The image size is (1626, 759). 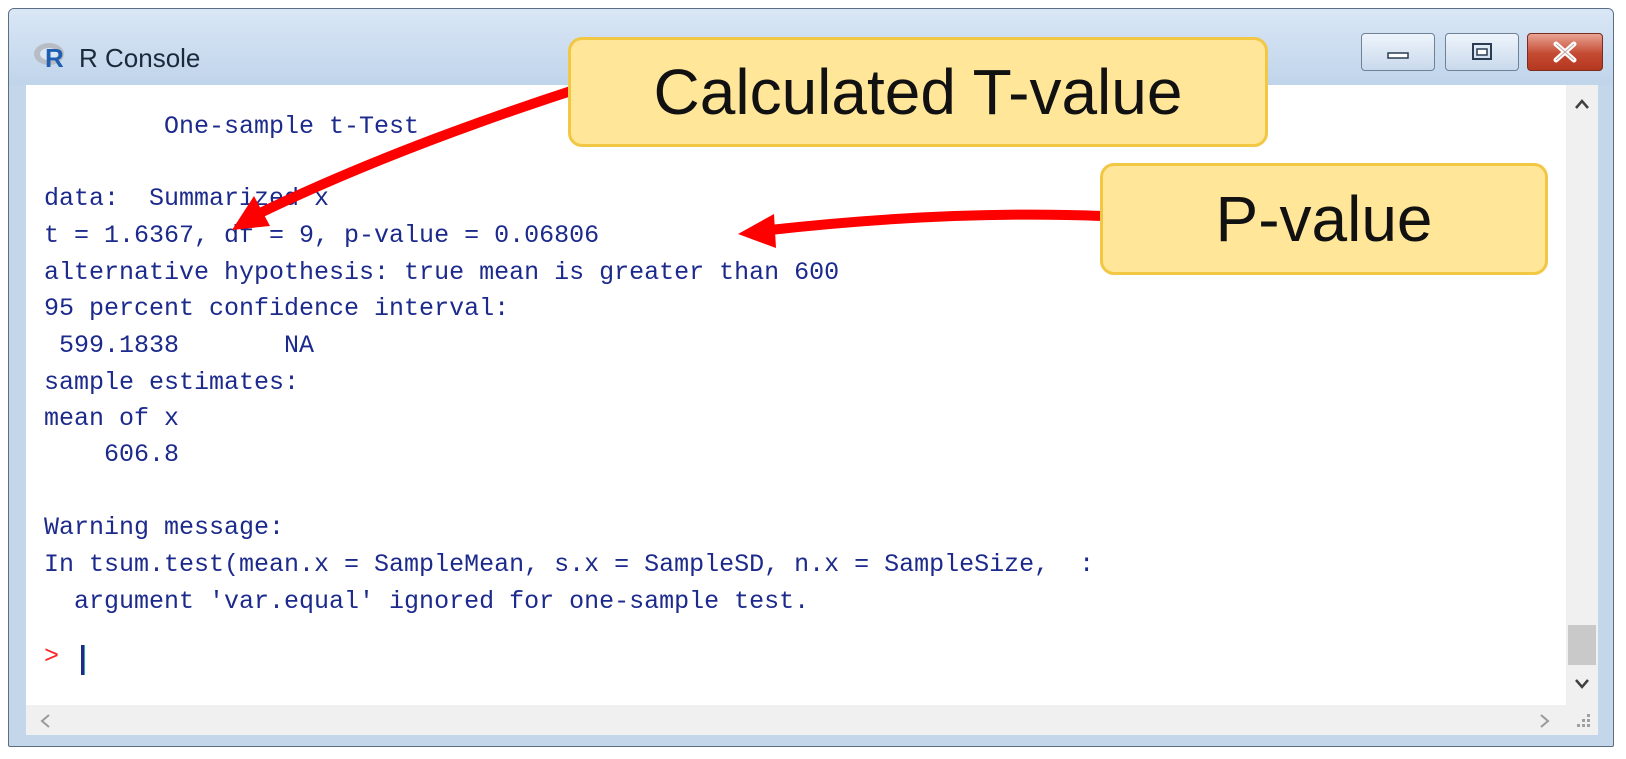 What do you see at coordinates (796, 720) in the screenshot?
I see `horizontal-scrollbar` at bounding box center [796, 720].